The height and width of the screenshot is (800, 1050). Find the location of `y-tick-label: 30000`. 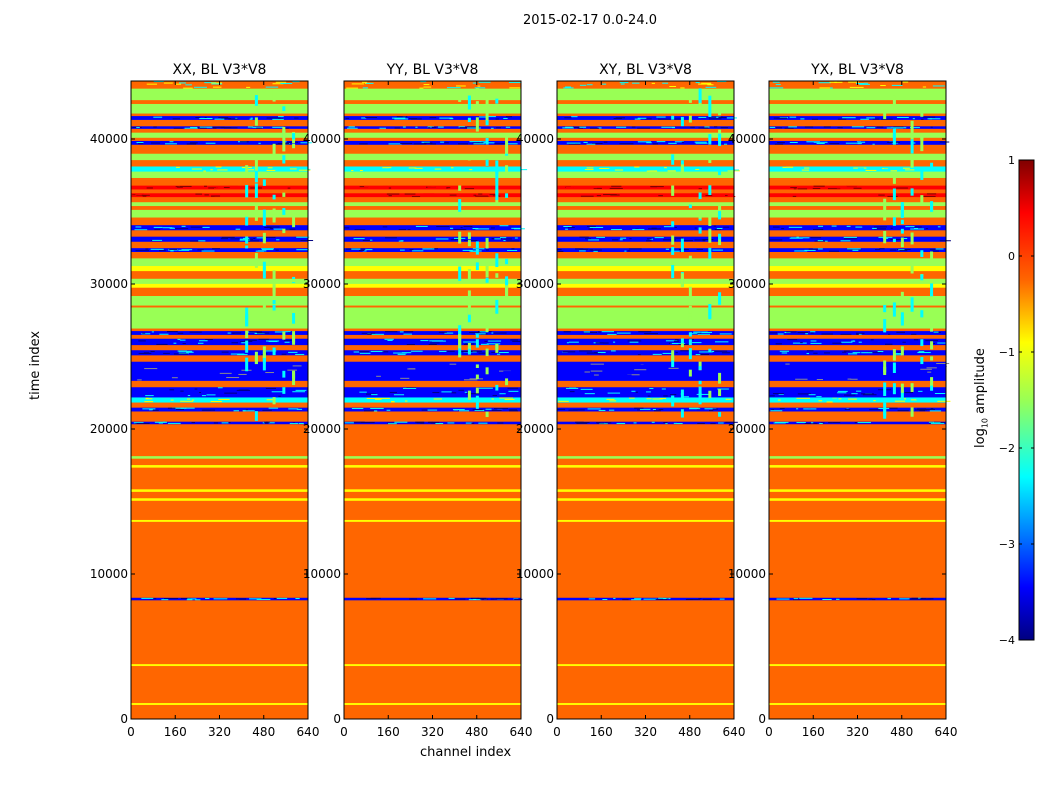

y-tick-label: 30000 is located at coordinates (322, 284).